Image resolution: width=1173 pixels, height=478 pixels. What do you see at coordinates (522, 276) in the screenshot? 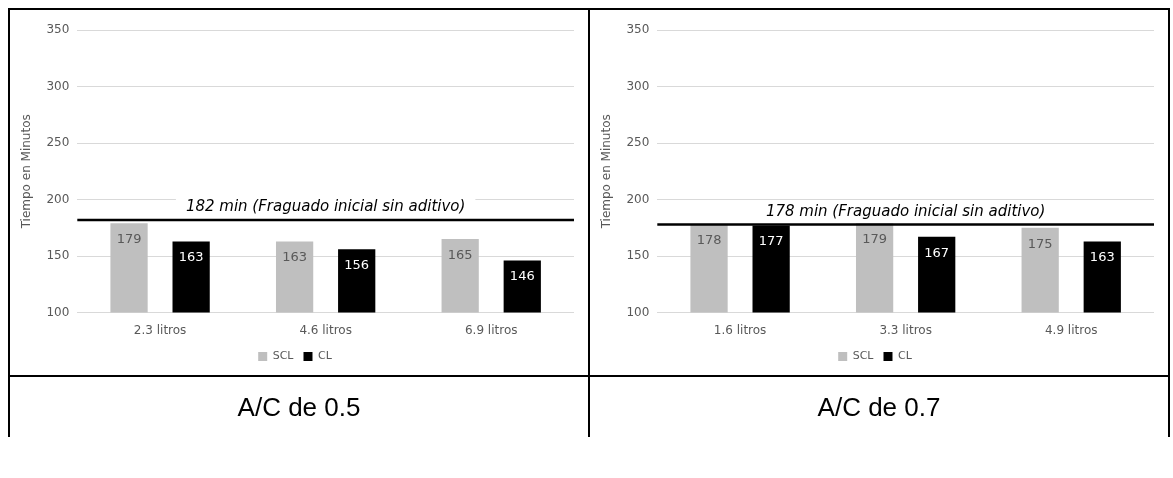
I see `data-label: 146` at bounding box center [522, 276].